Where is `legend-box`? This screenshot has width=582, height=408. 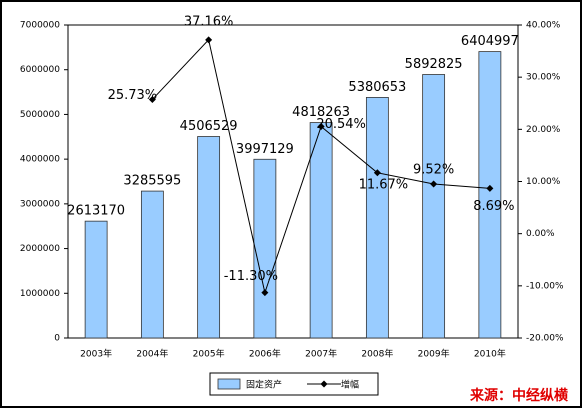 legend-box is located at coordinates (294, 384).